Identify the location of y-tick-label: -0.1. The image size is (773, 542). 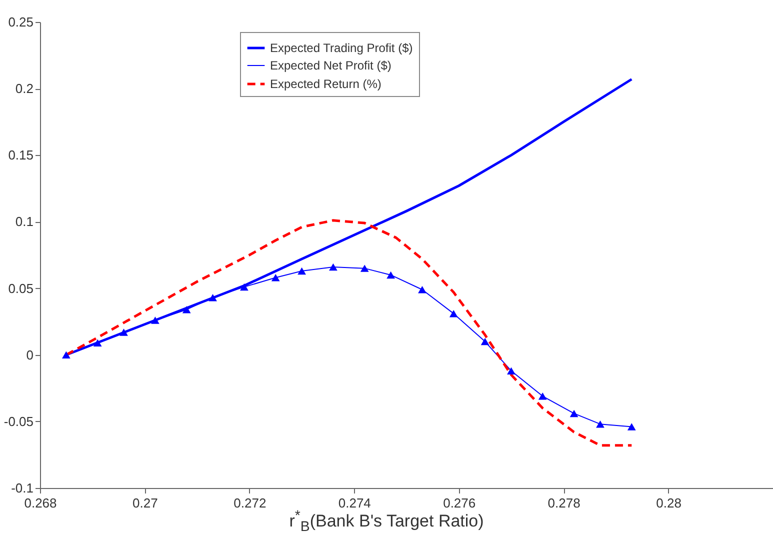
(22, 488).